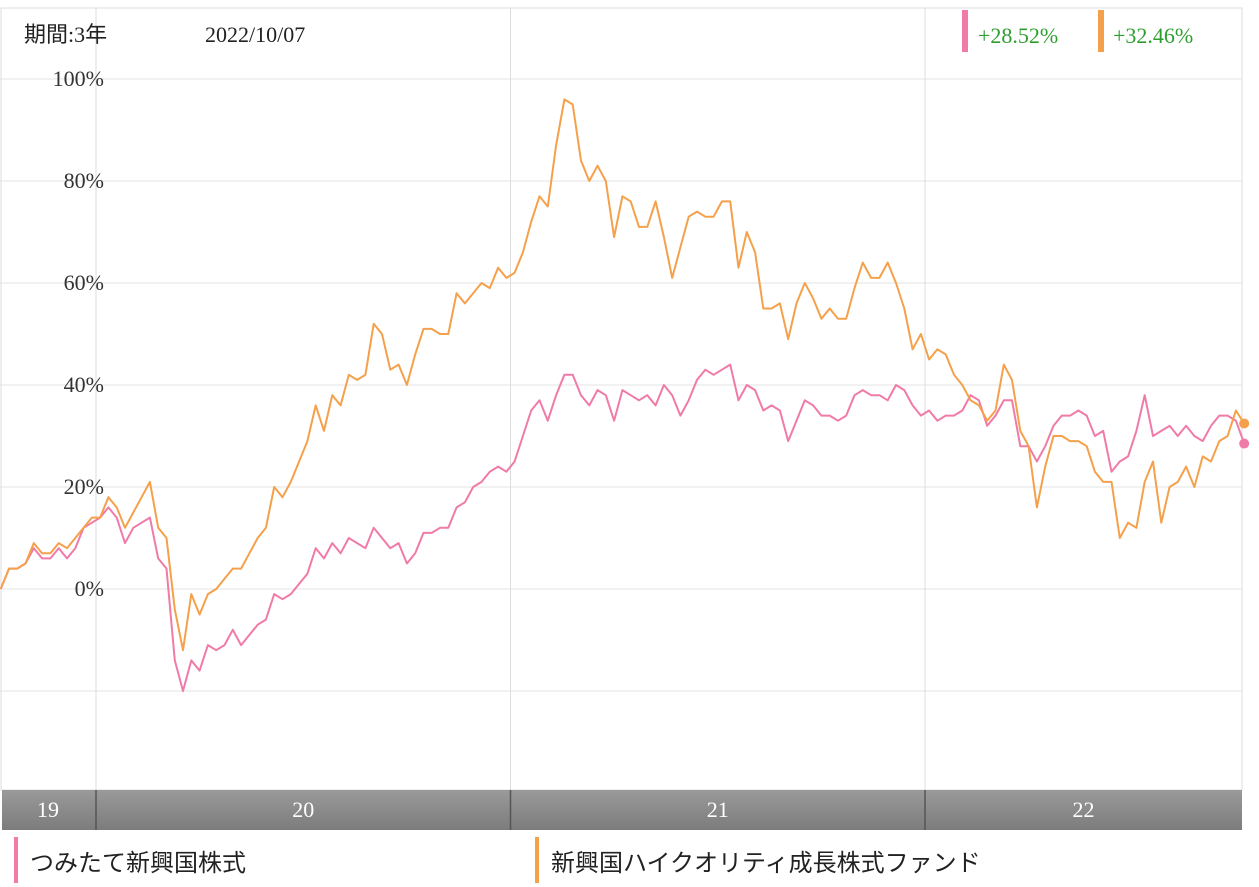 The height and width of the screenshot is (887, 1259). Describe the element at coordinates (78, 78) in the screenshot. I see `y-tick-label: 100%` at that location.